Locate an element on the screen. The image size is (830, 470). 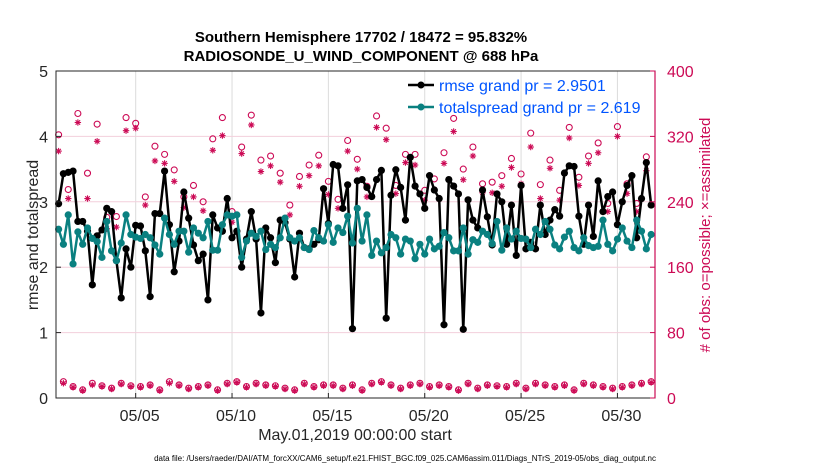
y-tick-label: 2 is located at coordinates (43, 268).